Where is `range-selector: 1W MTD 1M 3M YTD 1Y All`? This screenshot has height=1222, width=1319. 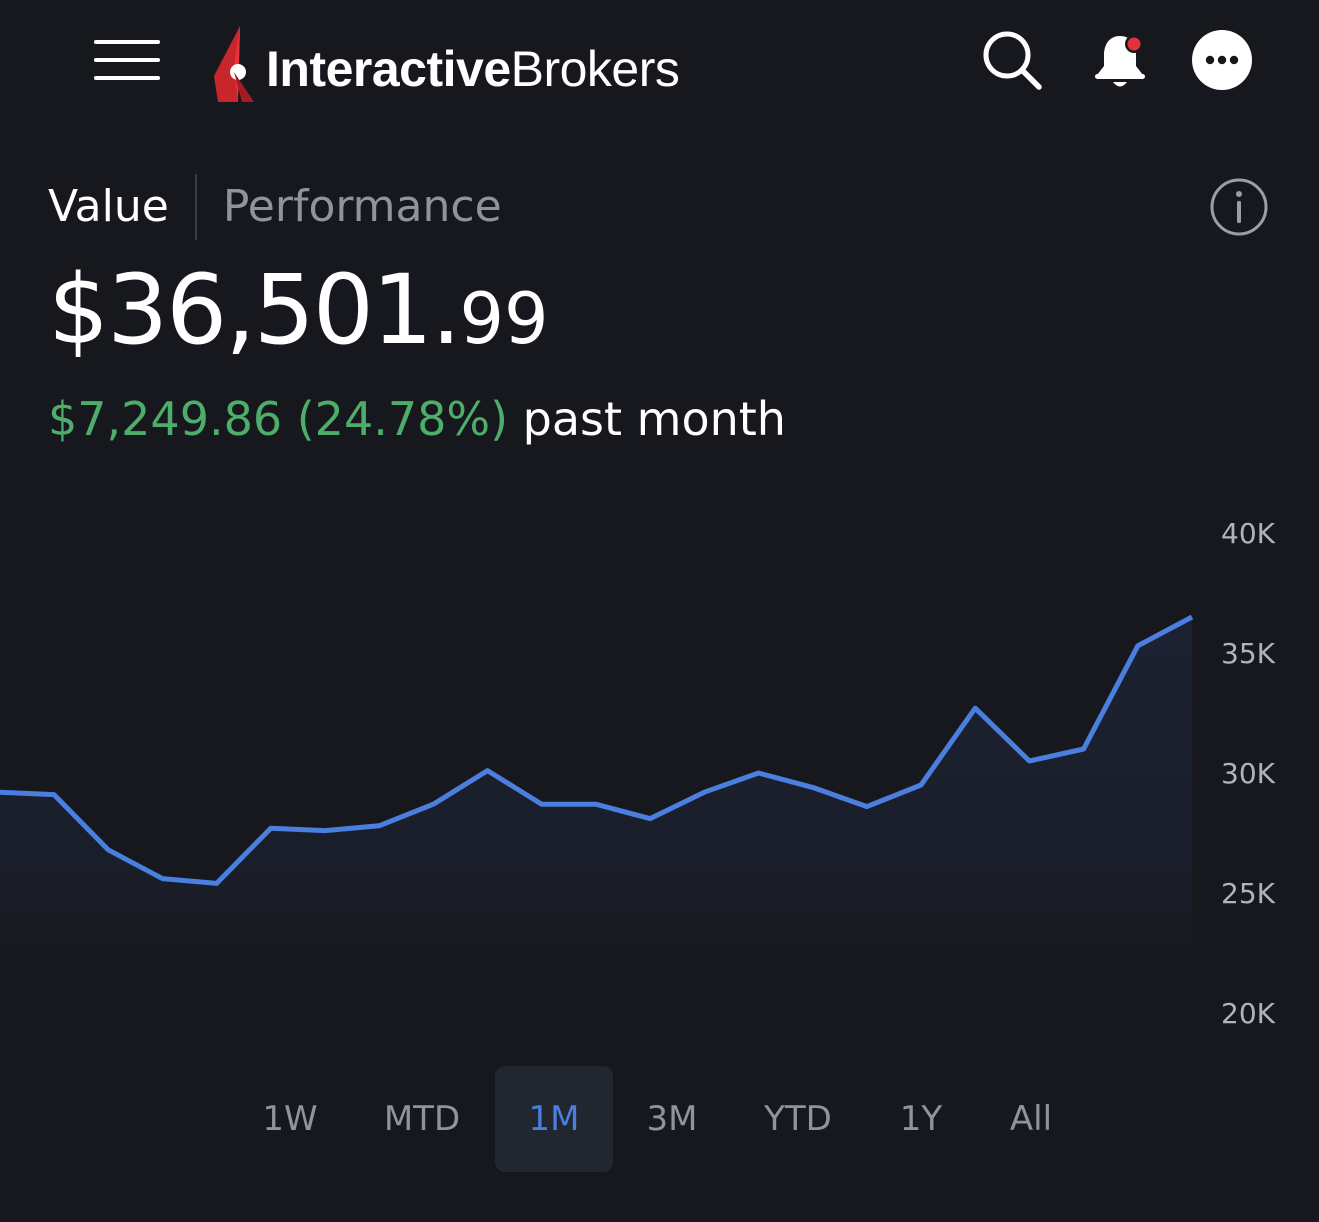
range-selector: 1W MTD 1M 3M YTD 1Y All is located at coordinates (659, 1119).